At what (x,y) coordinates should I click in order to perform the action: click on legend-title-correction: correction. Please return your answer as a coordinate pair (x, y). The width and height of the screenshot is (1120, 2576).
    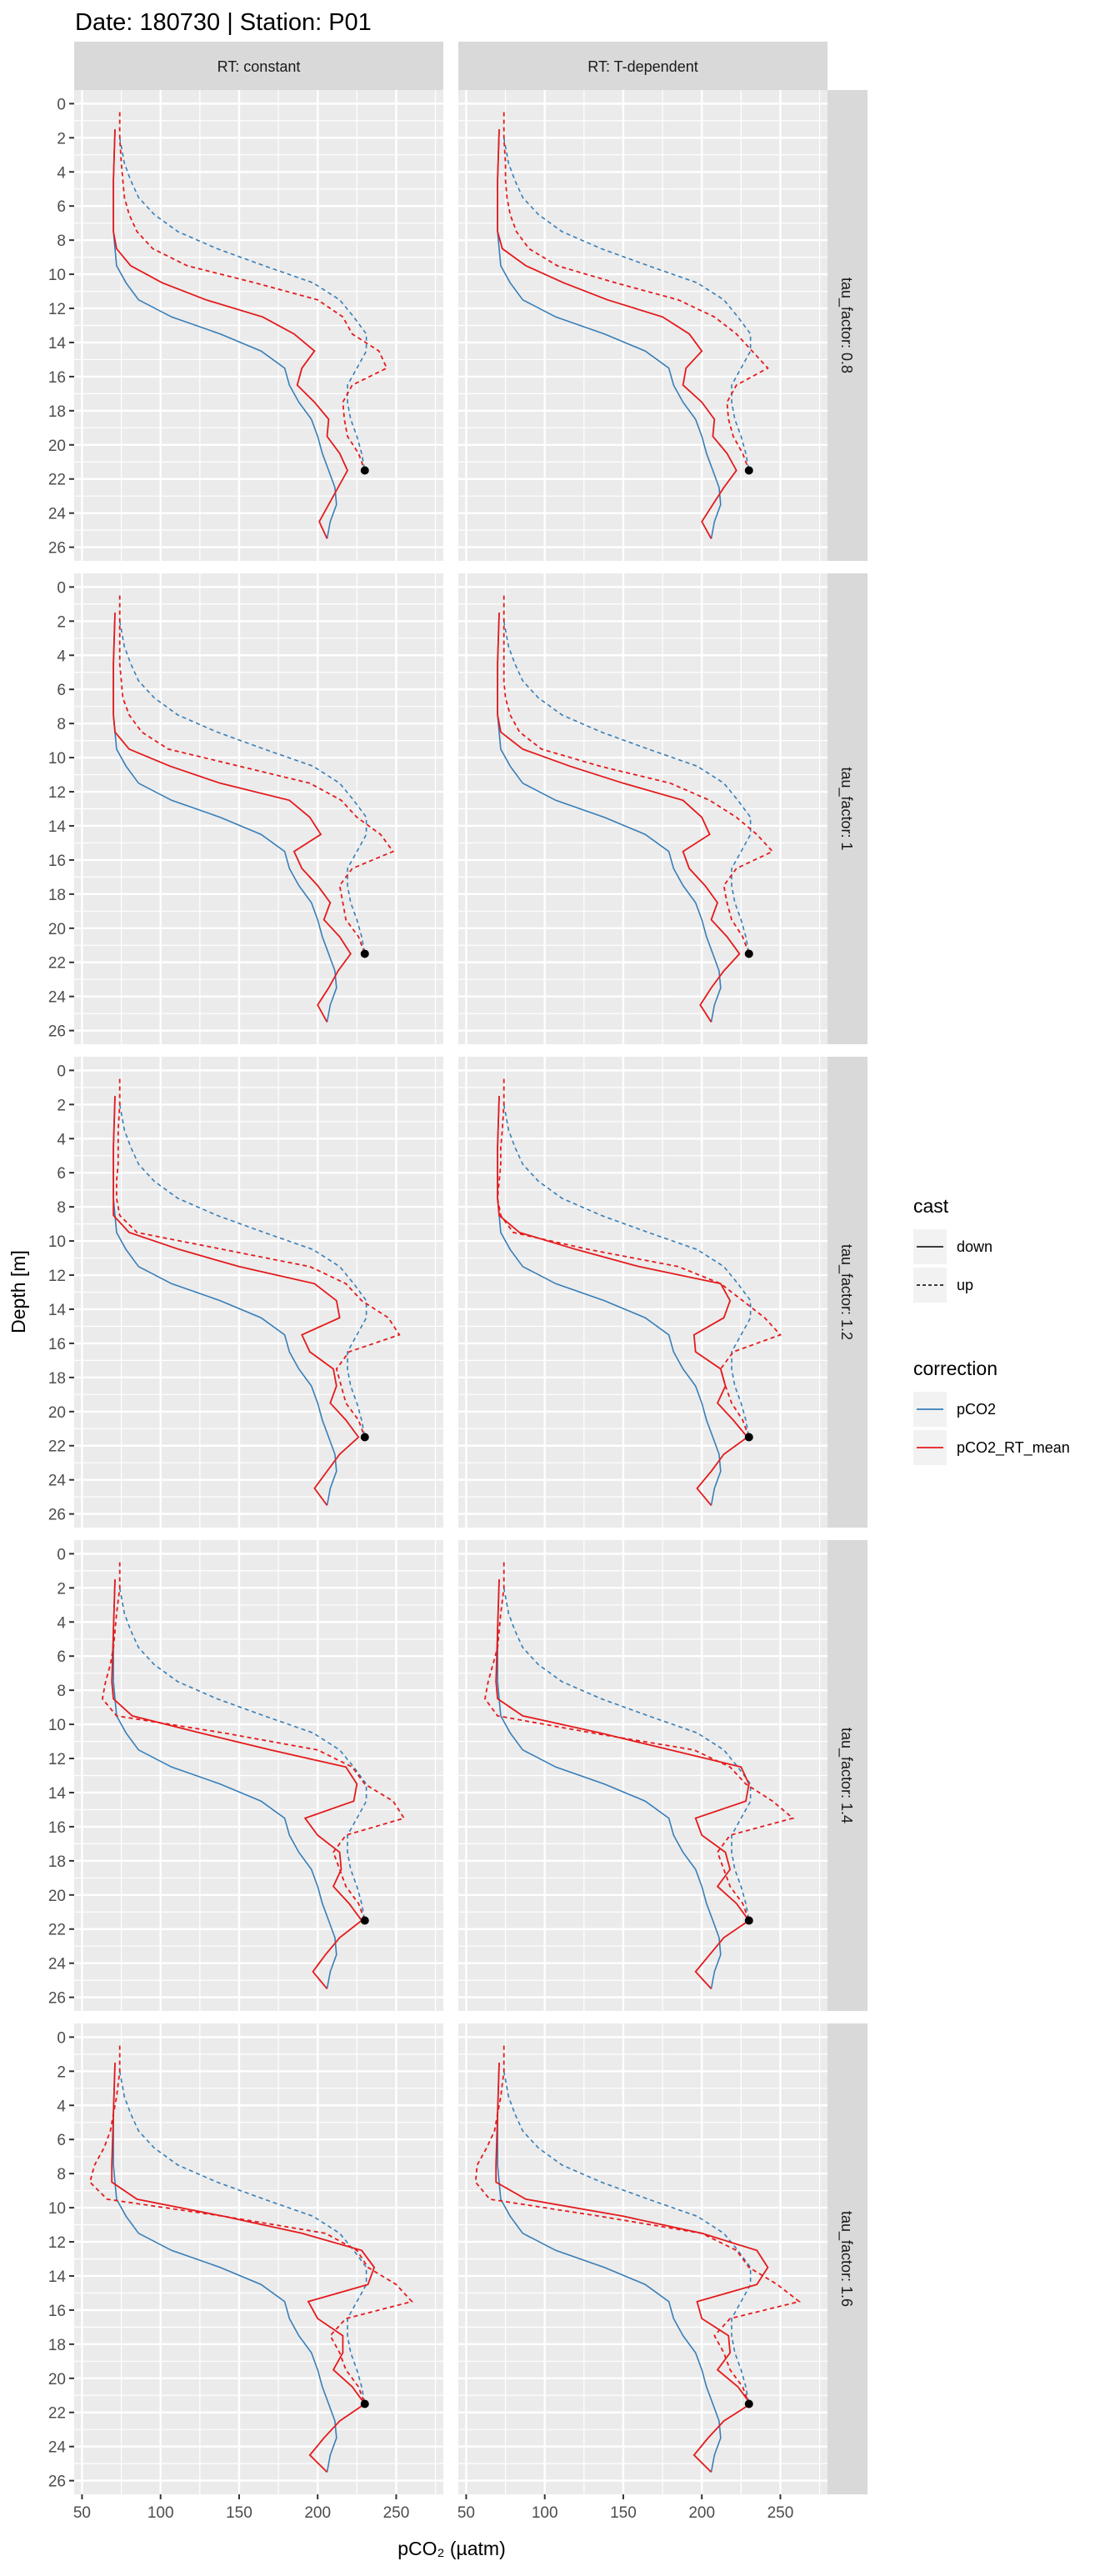
    Looking at the image, I should click on (955, 1368).